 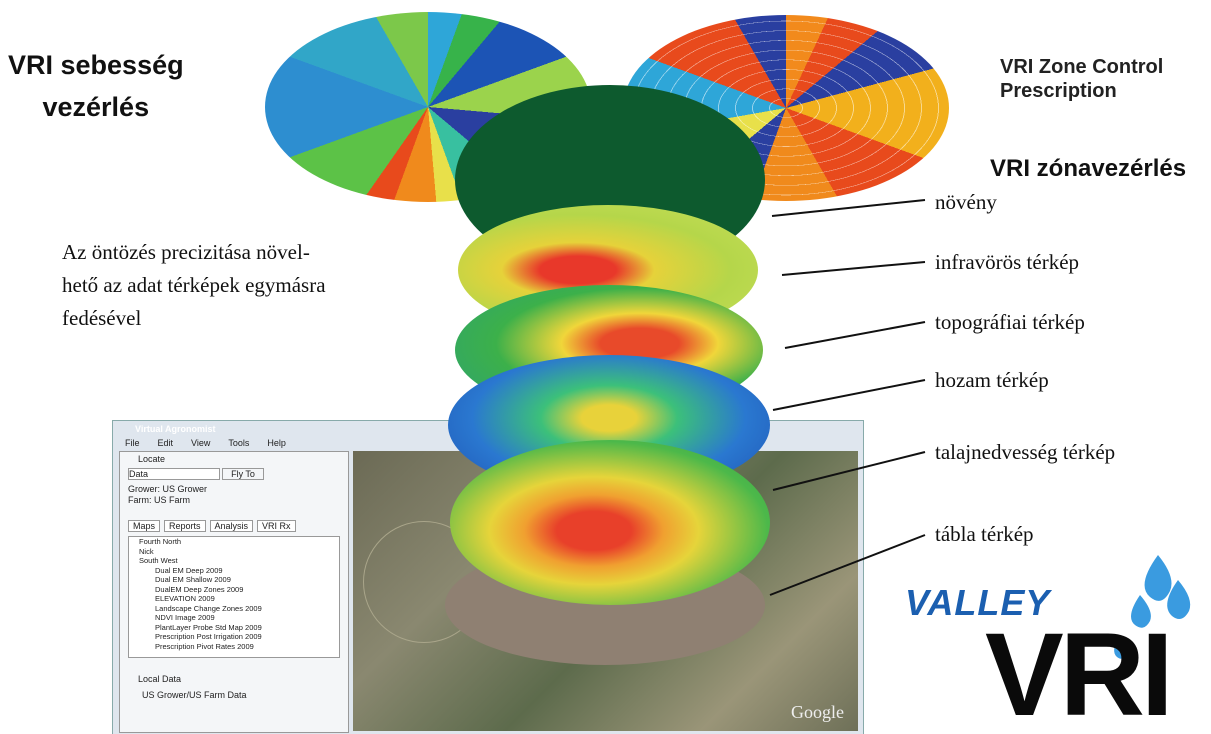 I want to click on description-line: fedésével, so click(x=102, y=318).